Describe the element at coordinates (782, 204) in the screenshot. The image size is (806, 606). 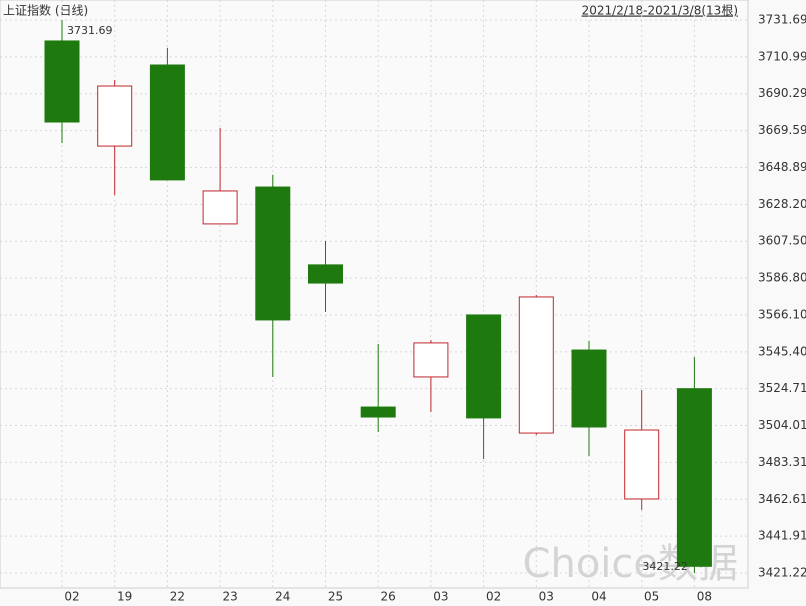
I see `y-tick-label: 3628.20` at that location.